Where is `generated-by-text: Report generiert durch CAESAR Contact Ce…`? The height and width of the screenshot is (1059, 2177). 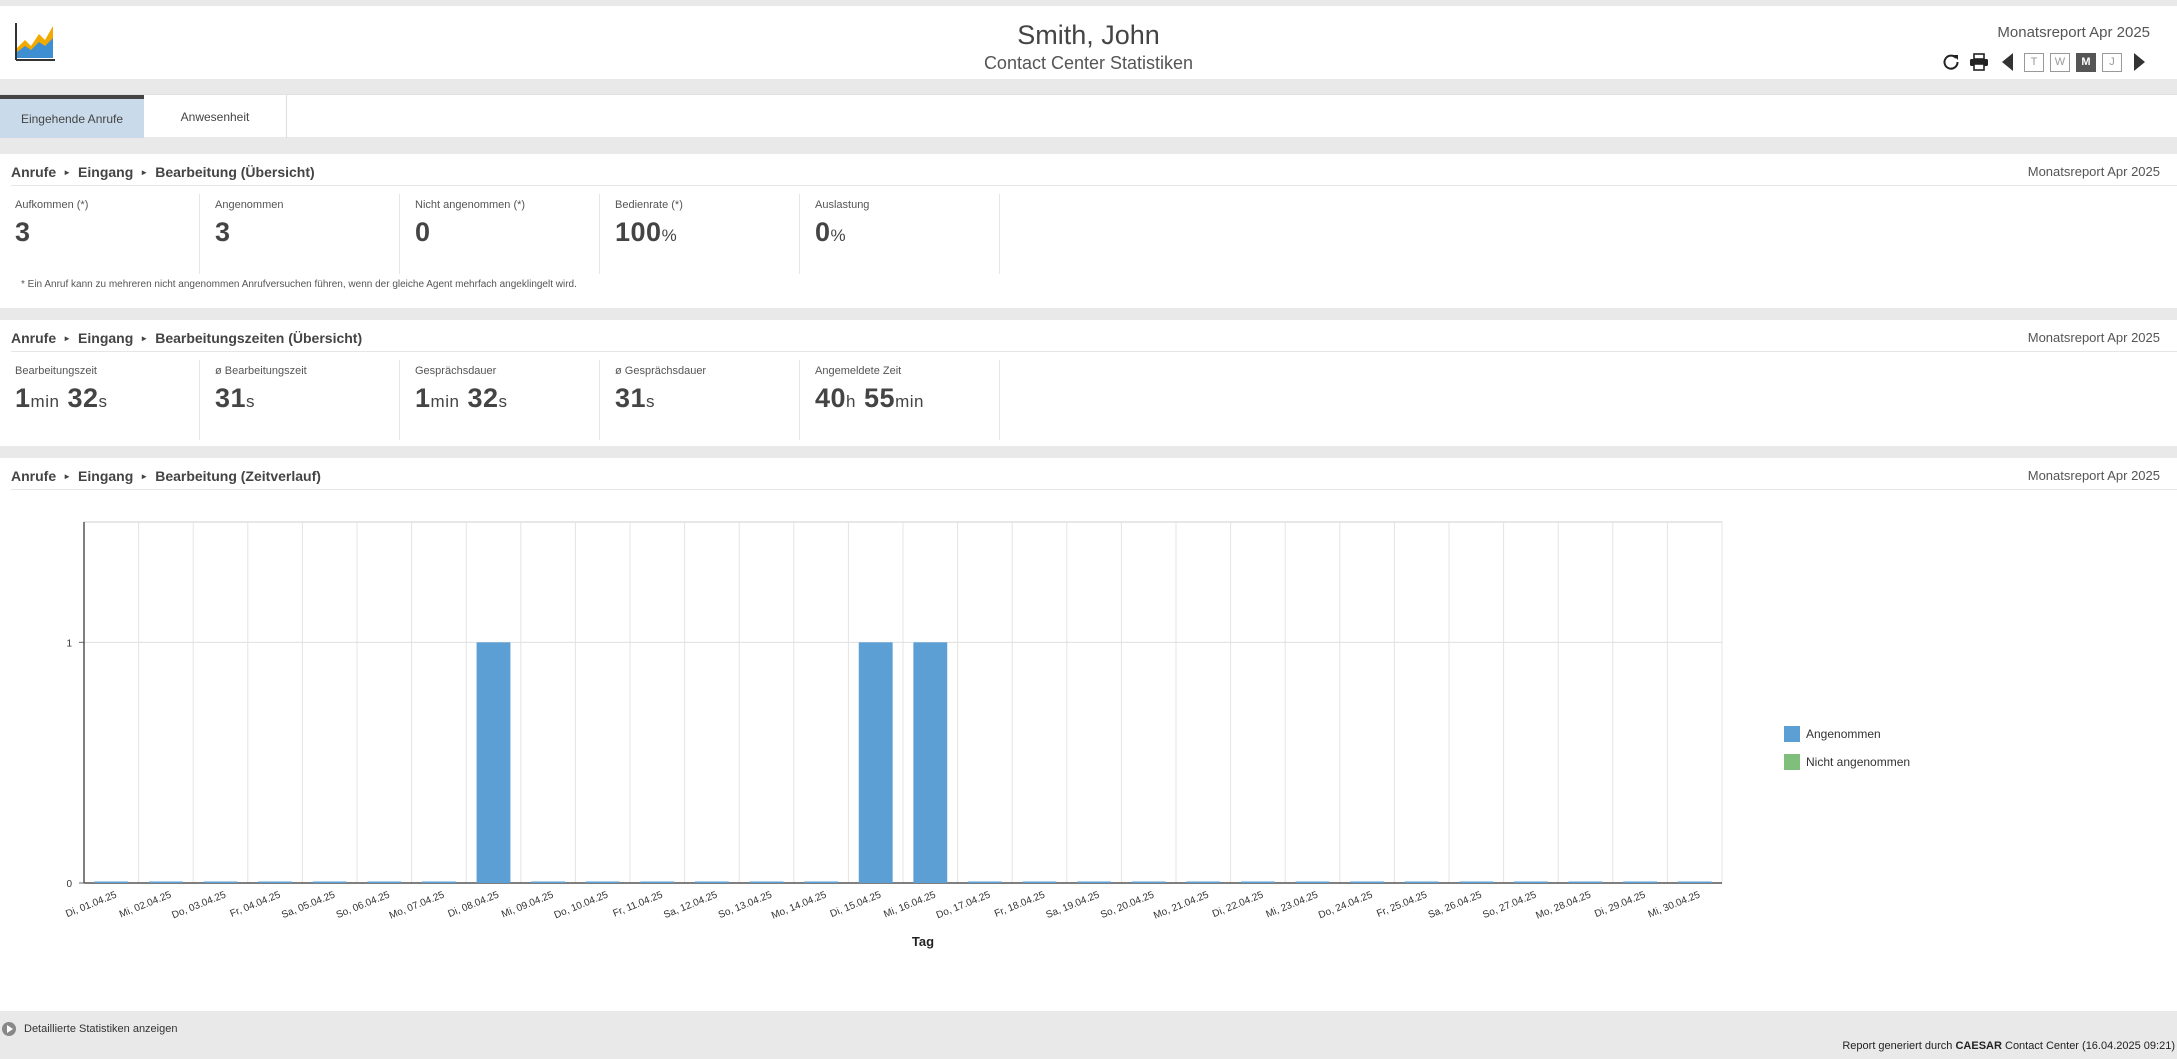
generated-by-text: Report generiert durch CAESAR Contact Ce… is located at coordinates (2008, 1046).